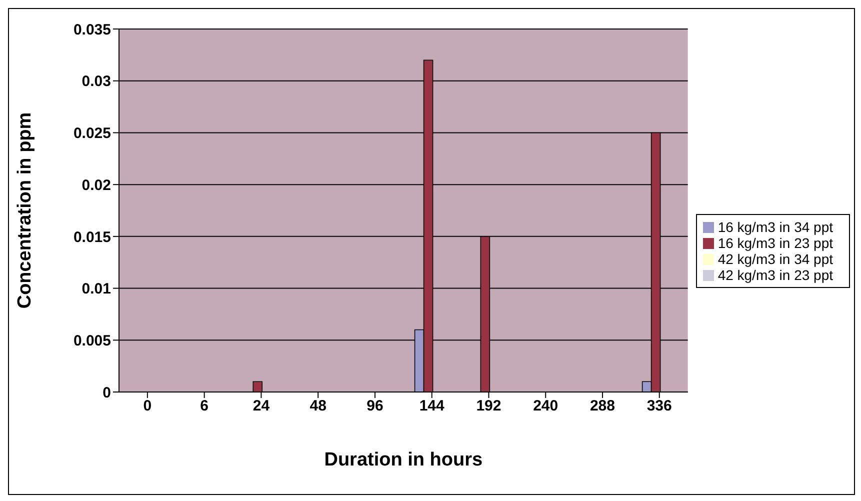  Describe the element at coordinates (96, 289) in the screenshot. I see `y-tick-label: 0.01` at that location.